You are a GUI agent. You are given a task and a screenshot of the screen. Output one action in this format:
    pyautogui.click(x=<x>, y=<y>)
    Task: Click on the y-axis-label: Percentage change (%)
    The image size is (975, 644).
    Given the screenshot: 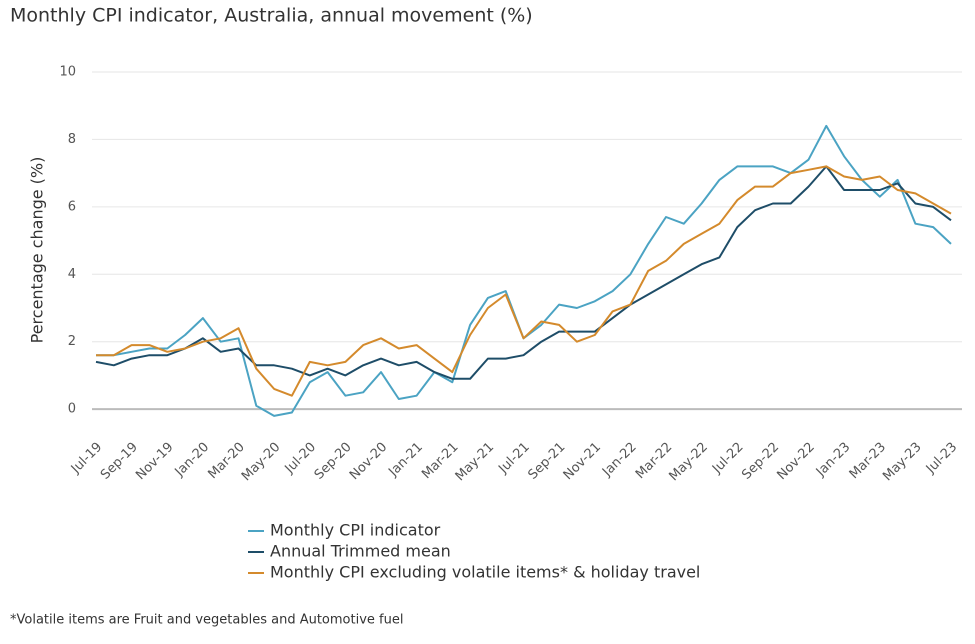 What is the action you would take?
    pyautogui.click(x=37, y=250)
    